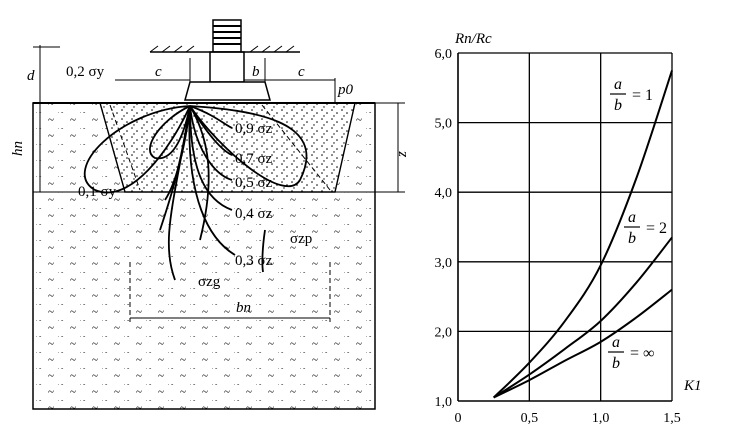 The height and width of the screenshot is (429, 740). What do you see at coordinates (672, 418) in the screenshot?
I see `x-tick-label: 1,5` at bounding box center [672, 418].